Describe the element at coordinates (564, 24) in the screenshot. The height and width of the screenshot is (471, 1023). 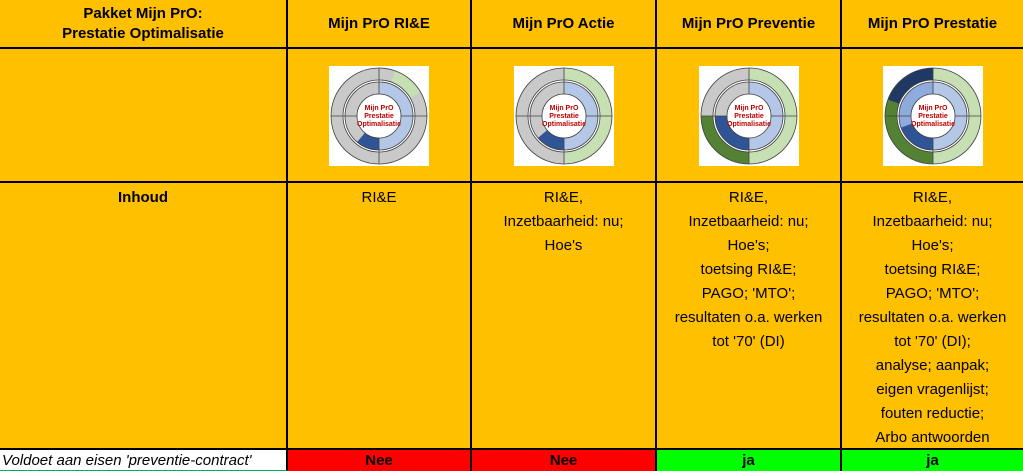
I see `header-cell: Mijn PrO Actie` at that location.